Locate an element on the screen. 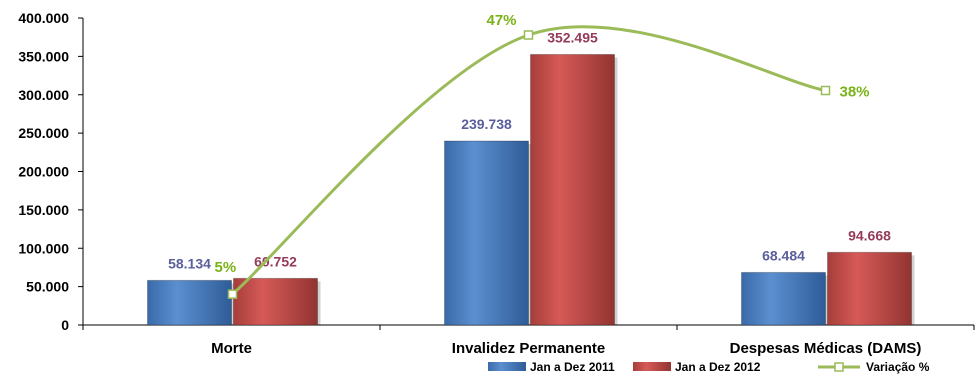 The width and height of the screenshot is (976, 378). y-tick-label: 400.000 is located at coordinates (43, 18).